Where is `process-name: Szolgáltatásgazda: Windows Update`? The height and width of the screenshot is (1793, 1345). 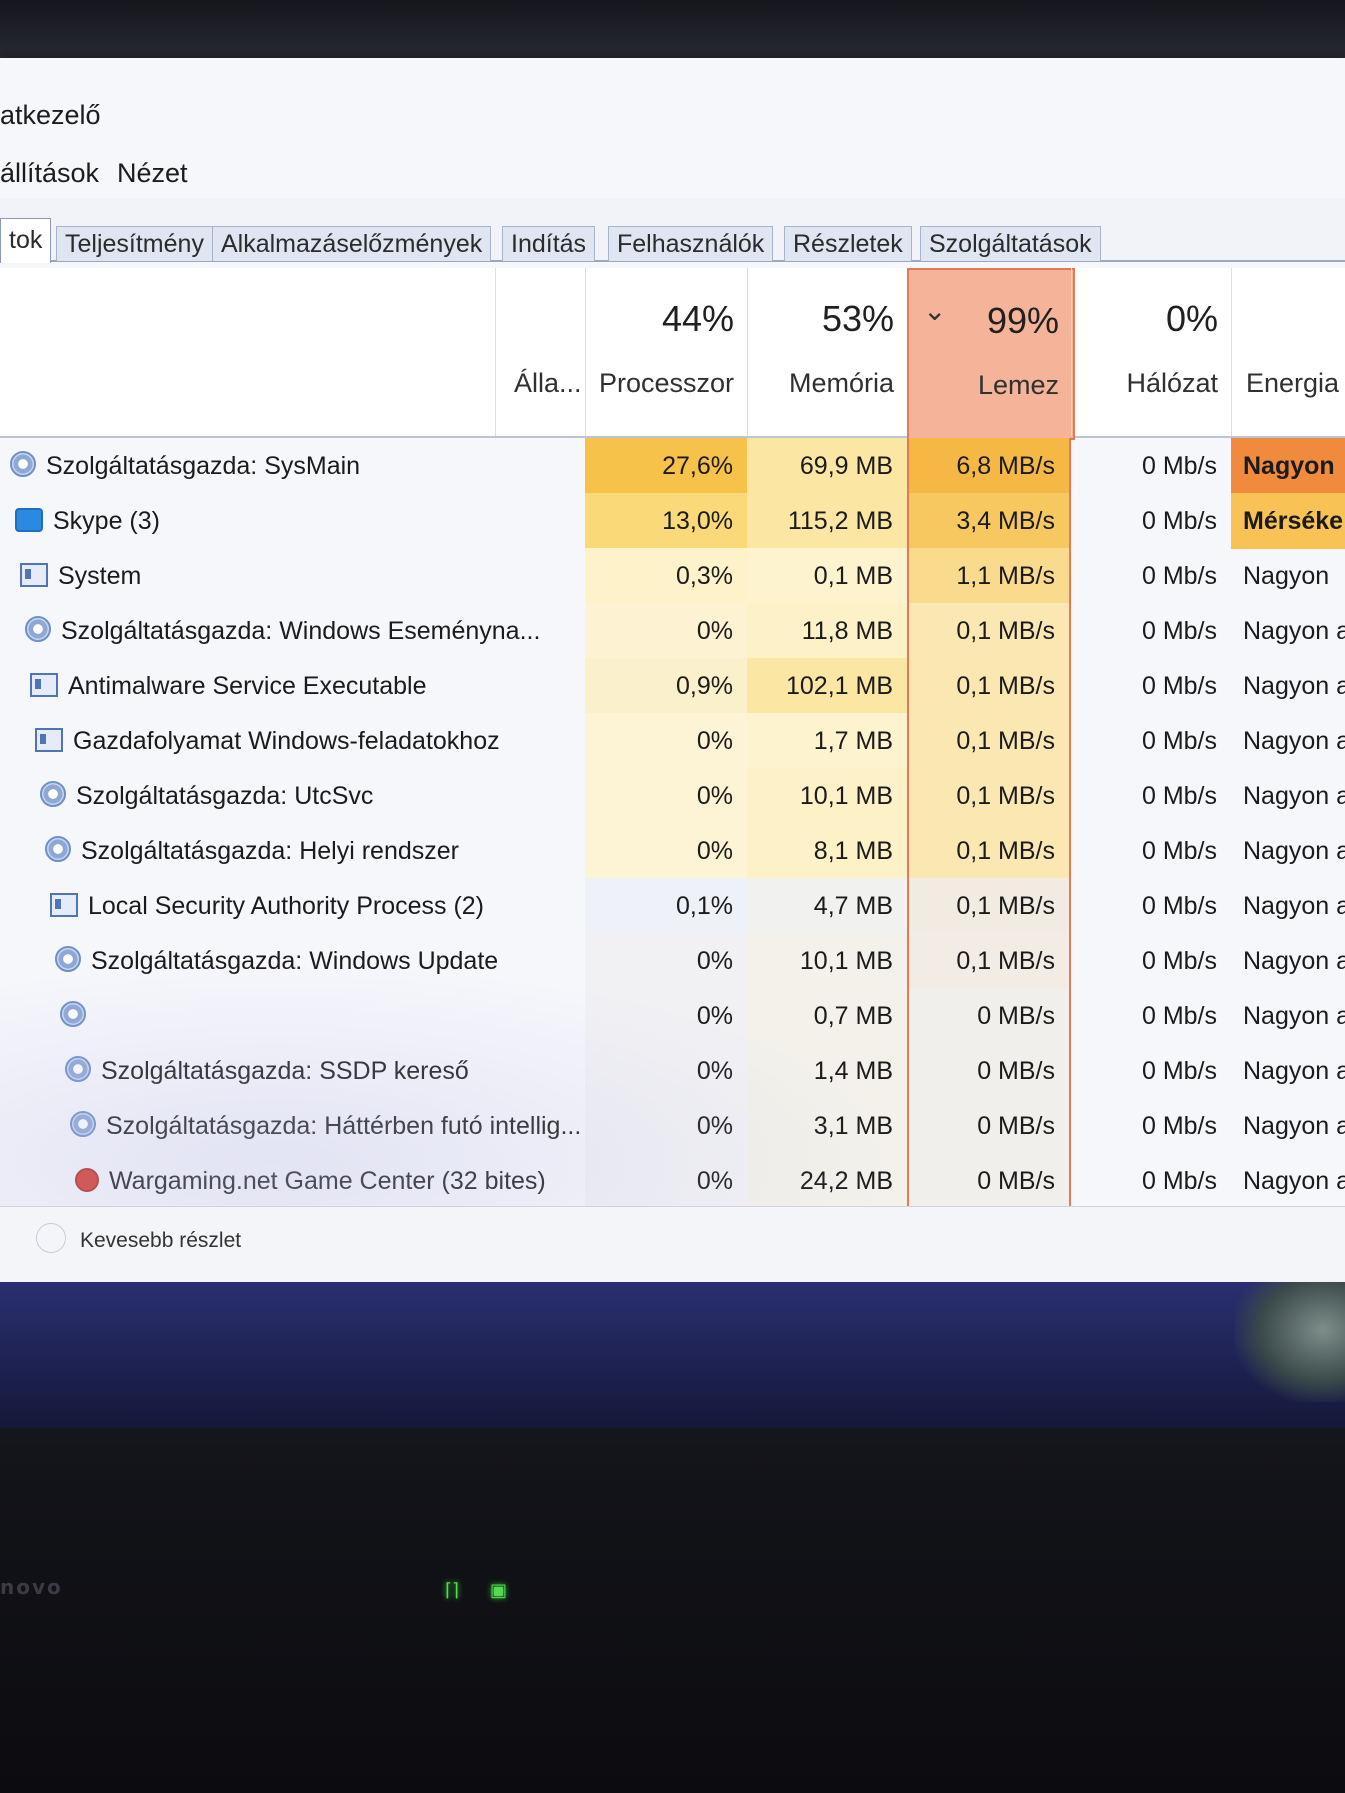 process-name: Szolgáltatásgazda: Windows Update is located at coordinates (275, 961).